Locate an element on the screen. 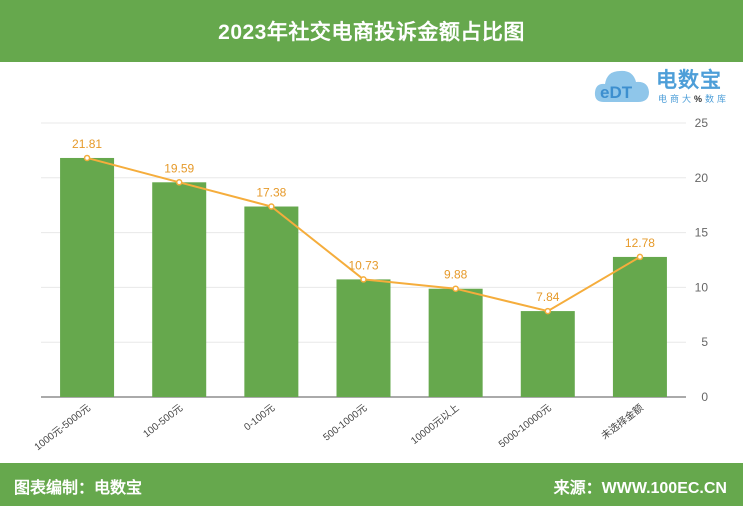 The width and height of the screenshot is (743, 506). x-category-label: 10000元以上 is located at coordinates (435, 424).